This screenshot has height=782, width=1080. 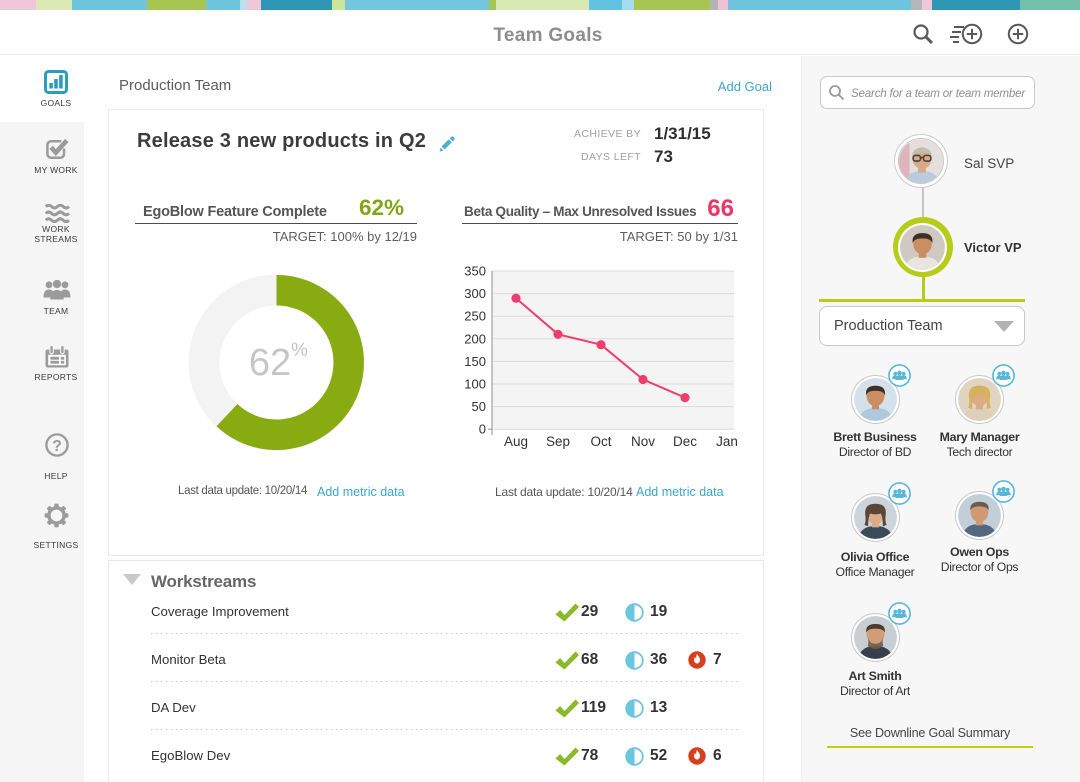 I want to click on svg-text: Nov, so click(x=643, y=441).